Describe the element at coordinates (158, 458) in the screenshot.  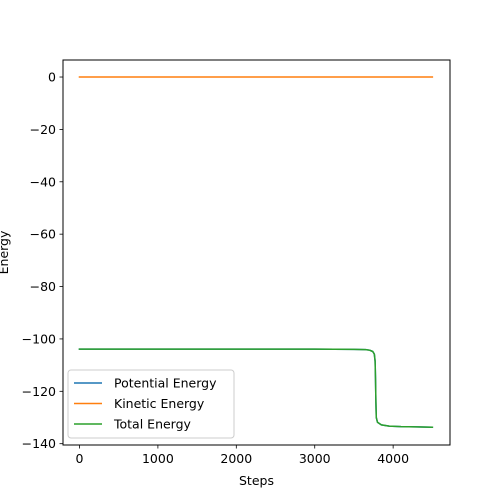
I see `x-tick-label: 1000` at that location.